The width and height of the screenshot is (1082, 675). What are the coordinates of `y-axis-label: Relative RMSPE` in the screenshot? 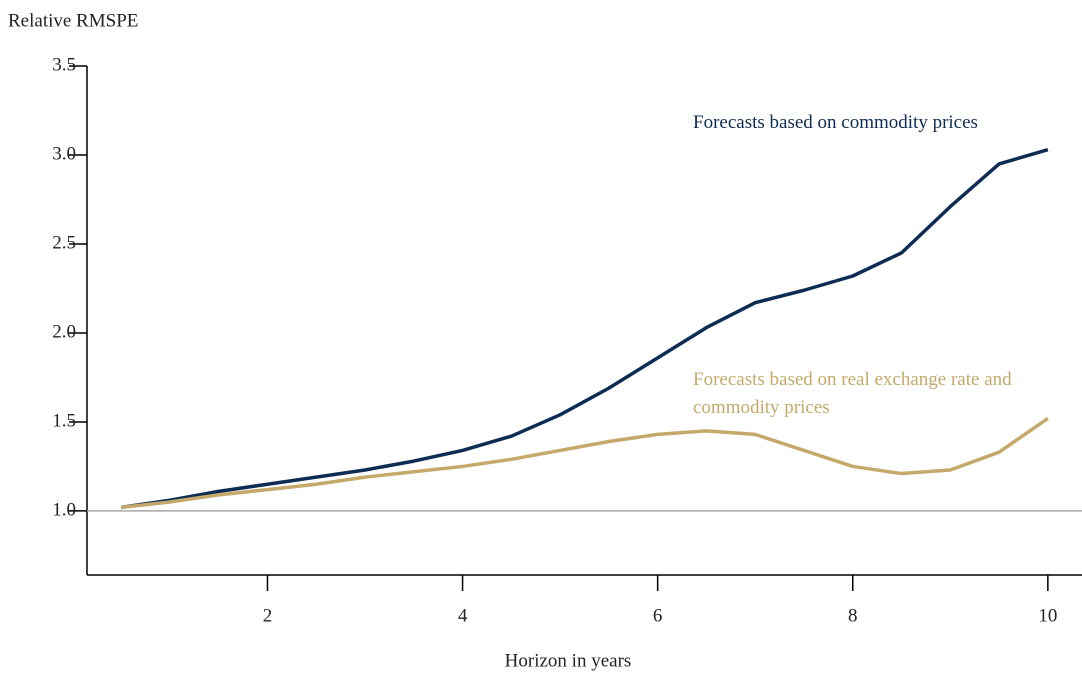 It's located at (73, 20).